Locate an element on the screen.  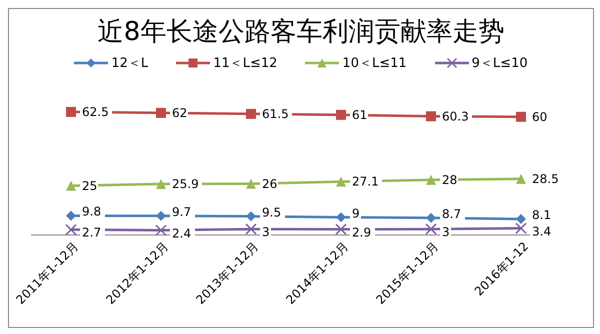
legend-label: 10＜L≤11 is located at coordinates (374, 63).